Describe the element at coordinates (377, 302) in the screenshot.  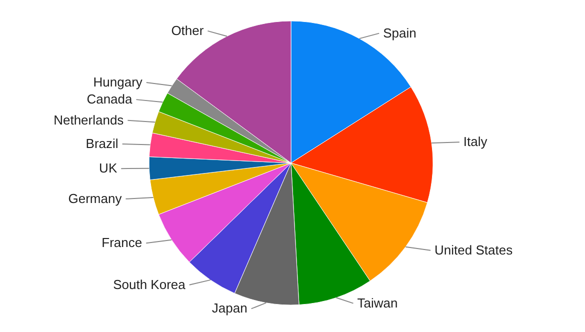
I see `slice-label: Taiwan` at that location.